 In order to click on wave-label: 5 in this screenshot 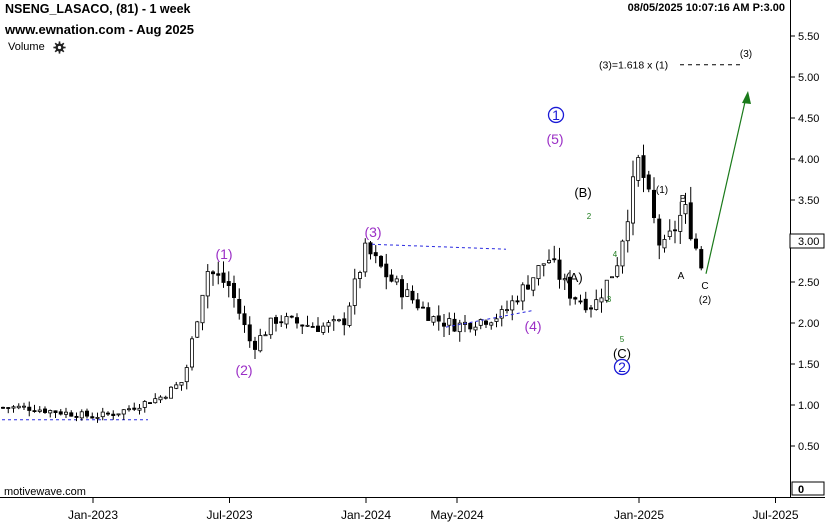, I will do `click(622, 339)`.